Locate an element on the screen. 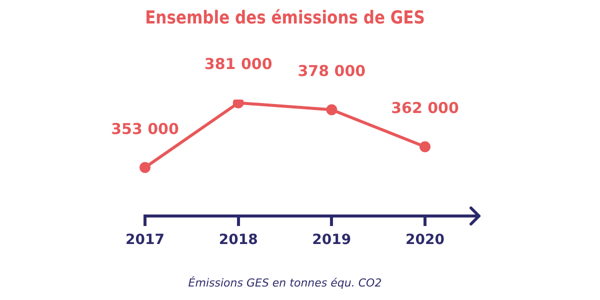  data-label: 381 000 is located at coordinates (238, 64).